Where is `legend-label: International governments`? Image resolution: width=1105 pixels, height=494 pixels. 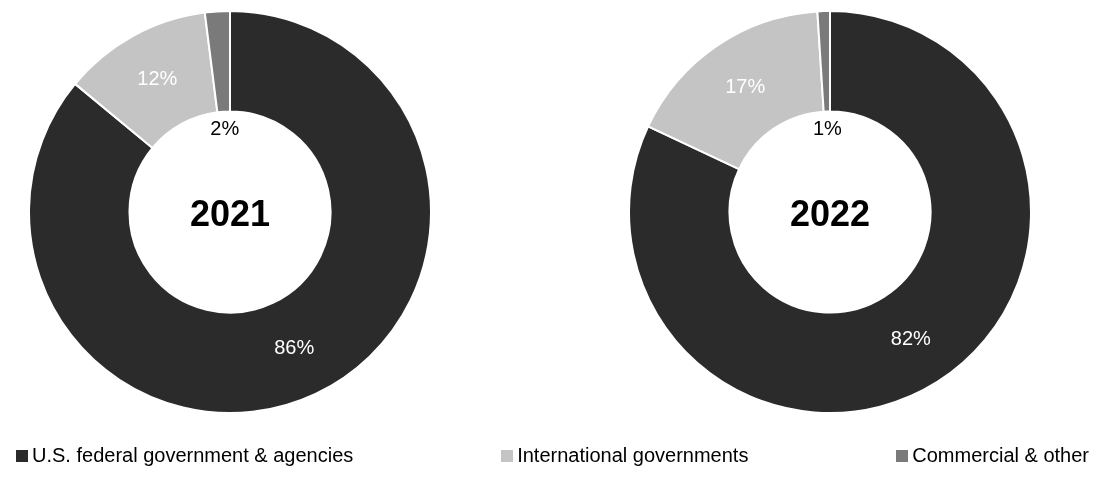 legend-label: International governments is located at coordinates (633, 455).